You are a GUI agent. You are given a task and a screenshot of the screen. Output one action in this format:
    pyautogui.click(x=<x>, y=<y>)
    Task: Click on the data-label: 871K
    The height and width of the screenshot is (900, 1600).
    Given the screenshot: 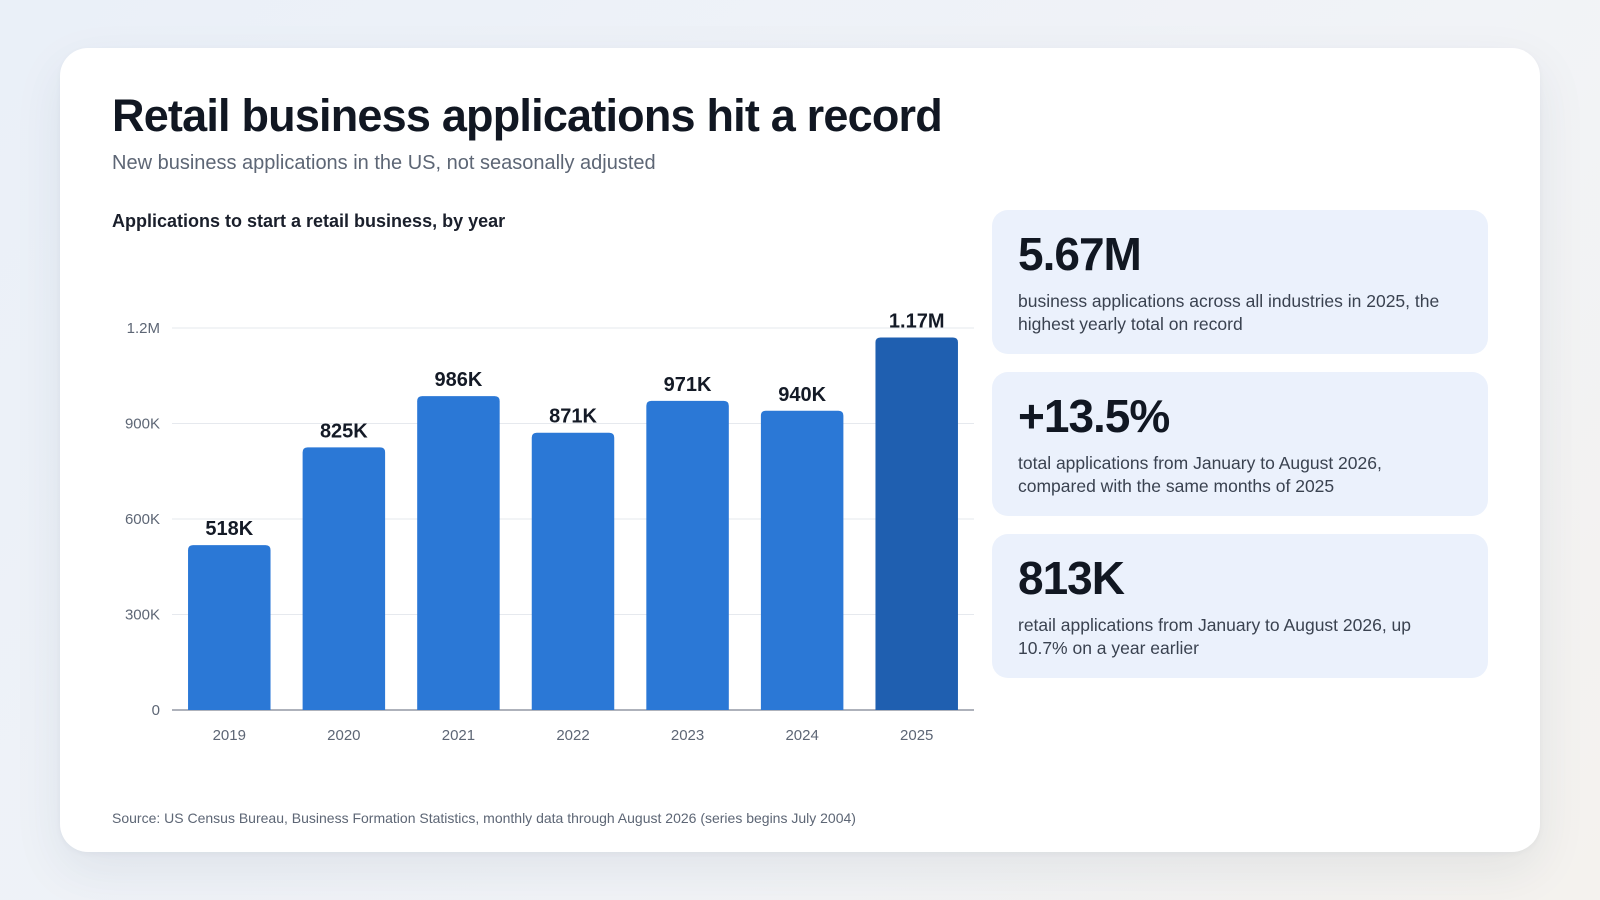 What is the action you would take?
    pyautogui.click(x=573, y=417)
    